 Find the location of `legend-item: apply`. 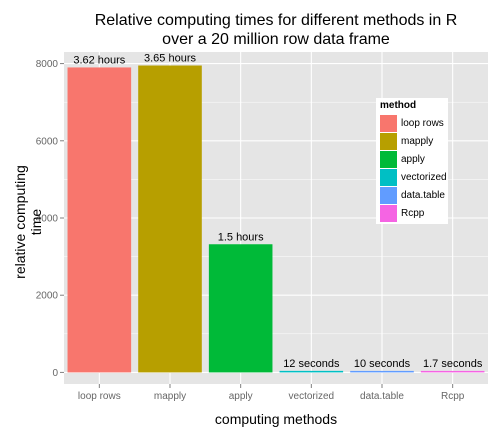

legend-item: apply is located at coordinates (414, 159).